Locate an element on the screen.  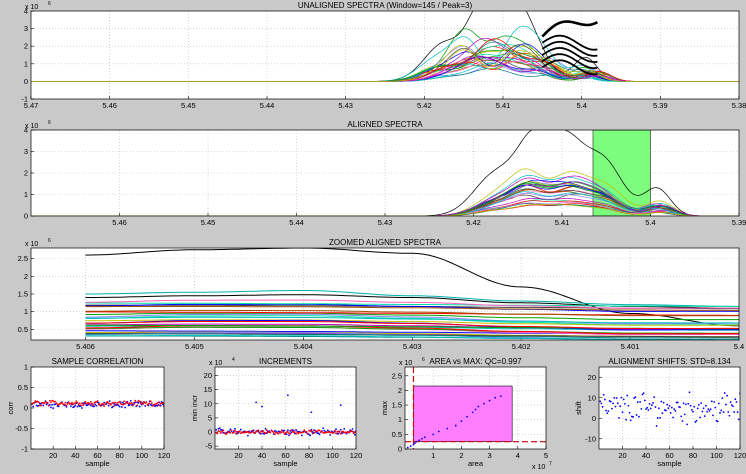
y-tick-label: 20 is located at coordinates (208, 375).